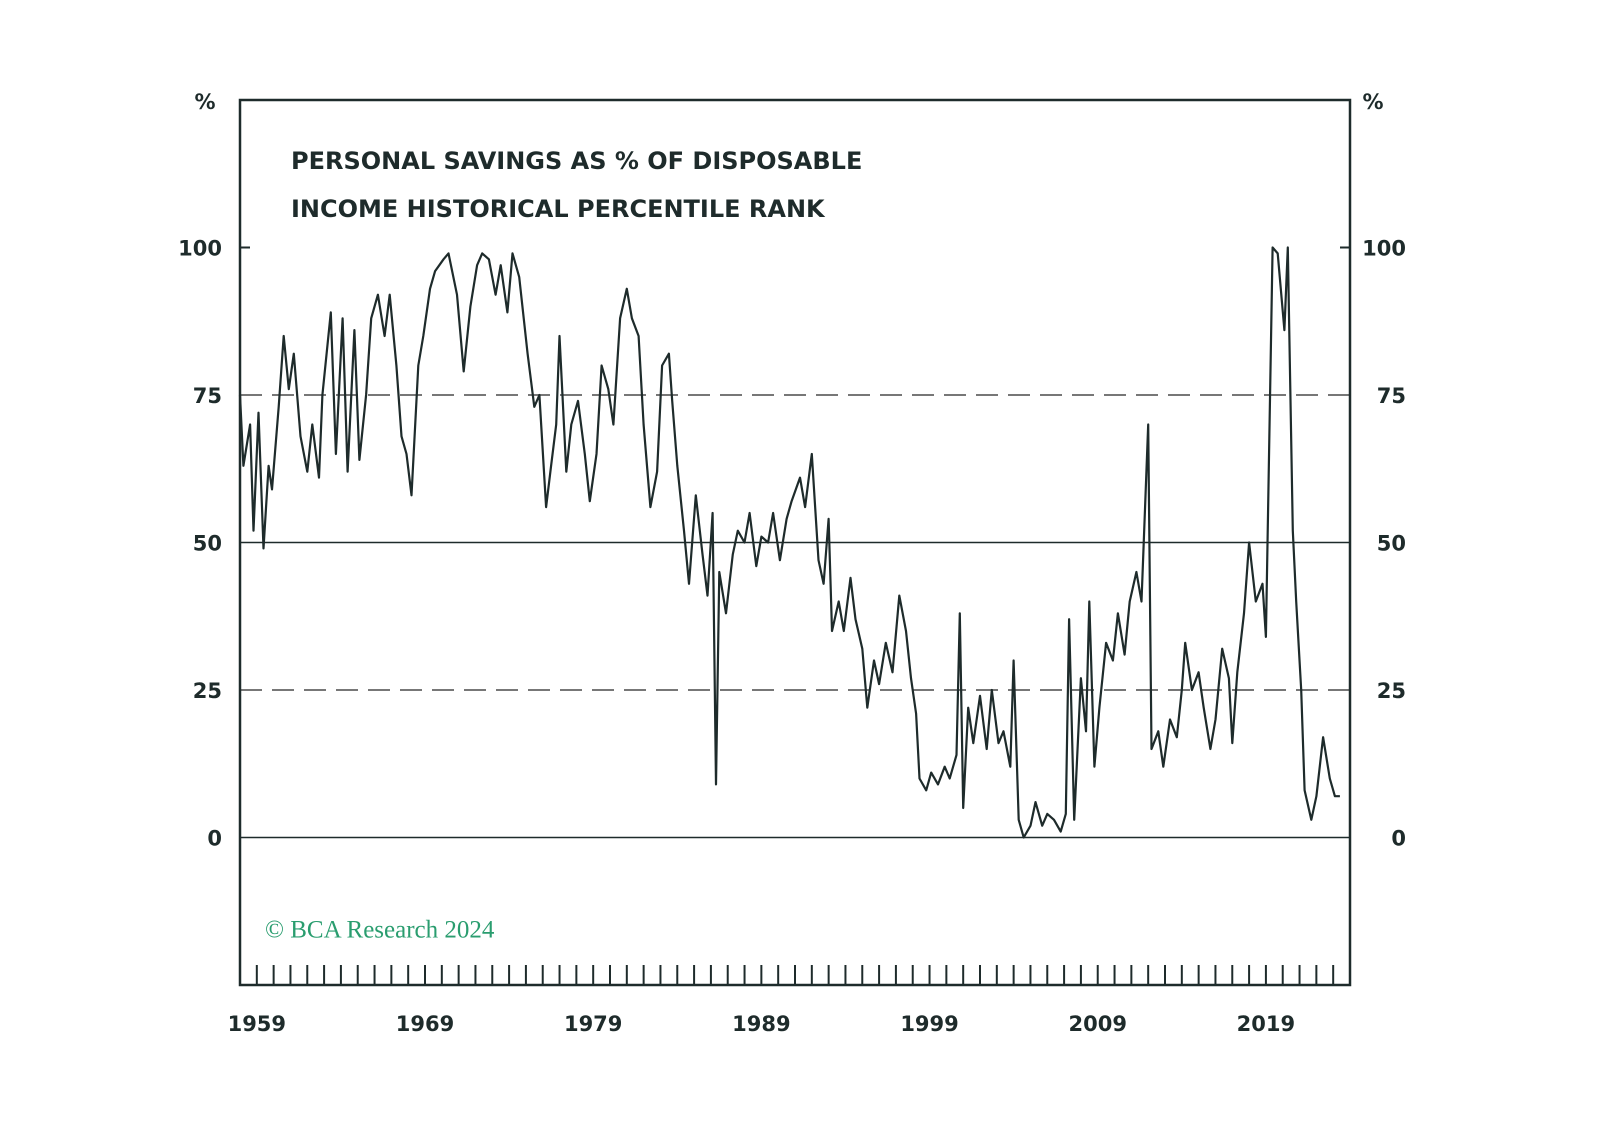 This screenshot has width=1598, height=1144. I want to click on y2-tick-label: 0, so click(1398, 839).